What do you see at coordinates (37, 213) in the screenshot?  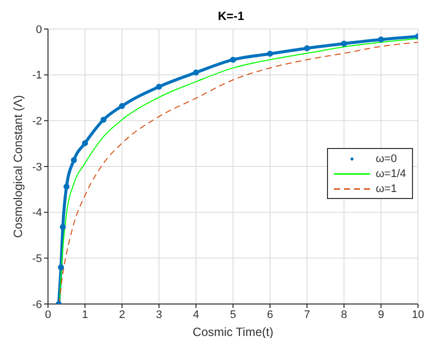 I see `y-tick-label: -4` at bounding box center [37, 213].